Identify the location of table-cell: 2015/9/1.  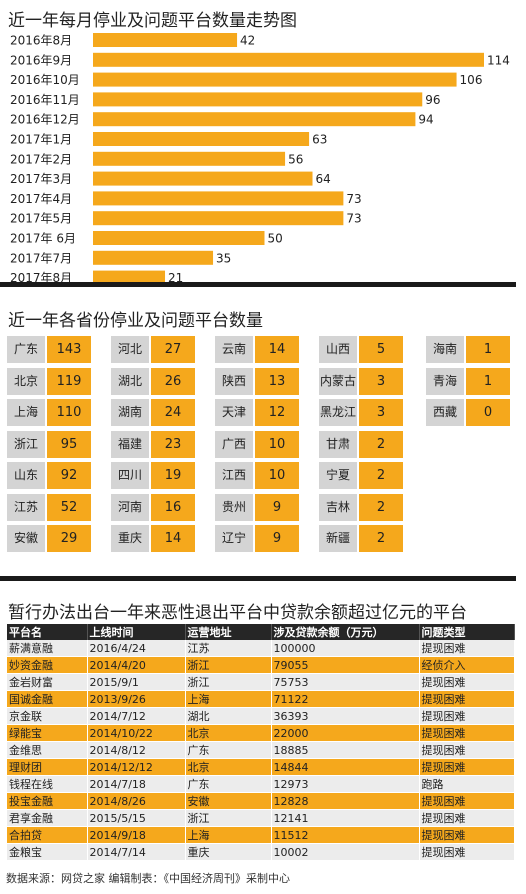
(136, 682).